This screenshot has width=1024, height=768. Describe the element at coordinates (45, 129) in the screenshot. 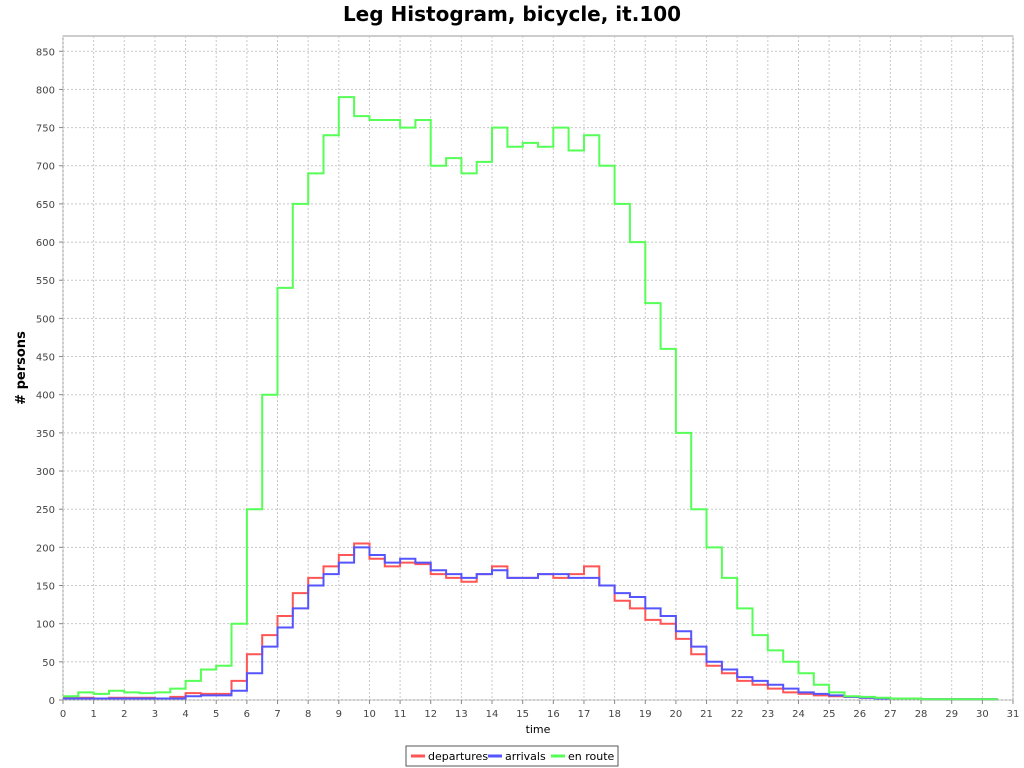

I see `y-tick-label: 750` at that location.